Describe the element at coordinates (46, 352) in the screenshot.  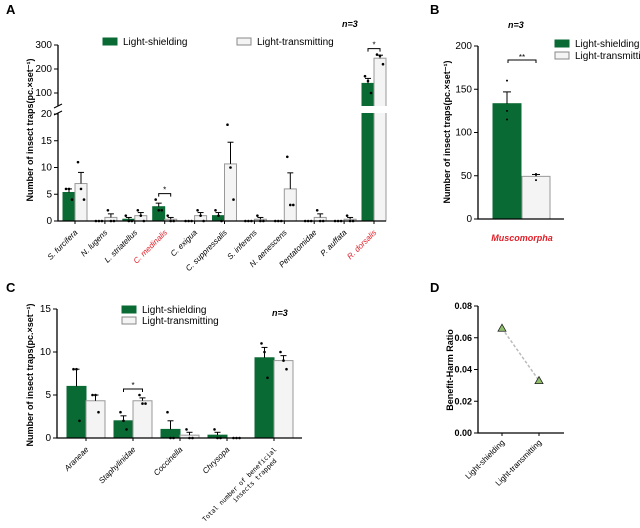
I see `y-tick-label: 10` at that location.